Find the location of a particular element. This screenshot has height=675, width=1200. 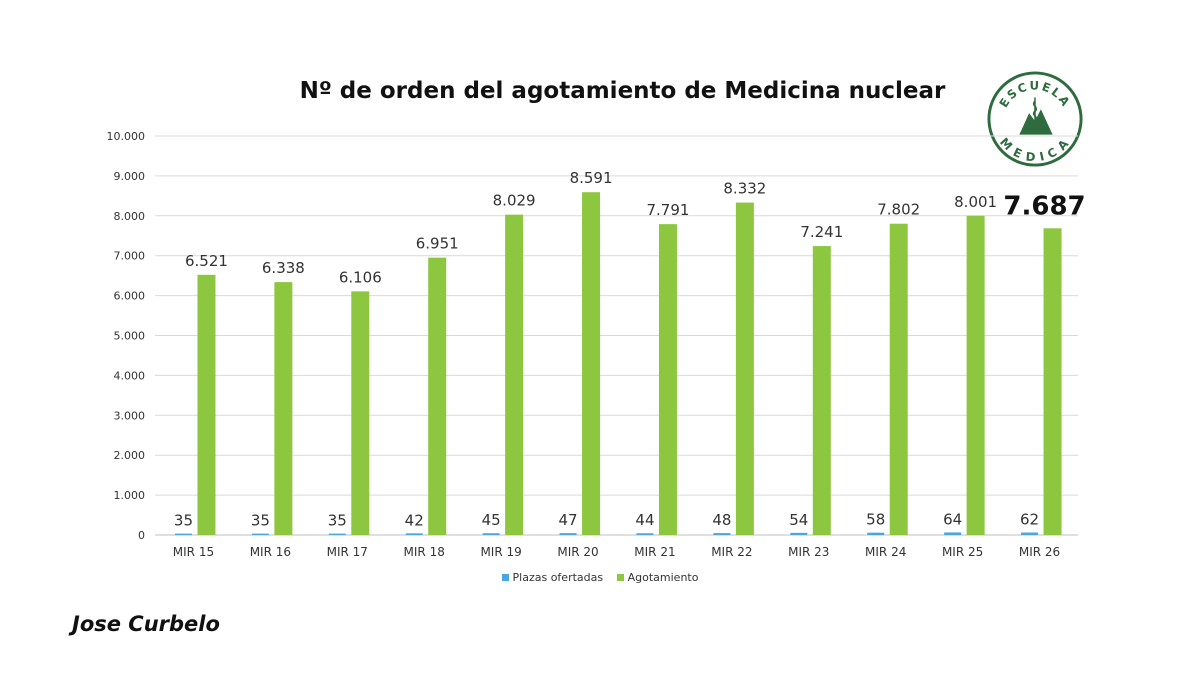

data-label-plazas: 62 is located at coordinates (1029, 520).